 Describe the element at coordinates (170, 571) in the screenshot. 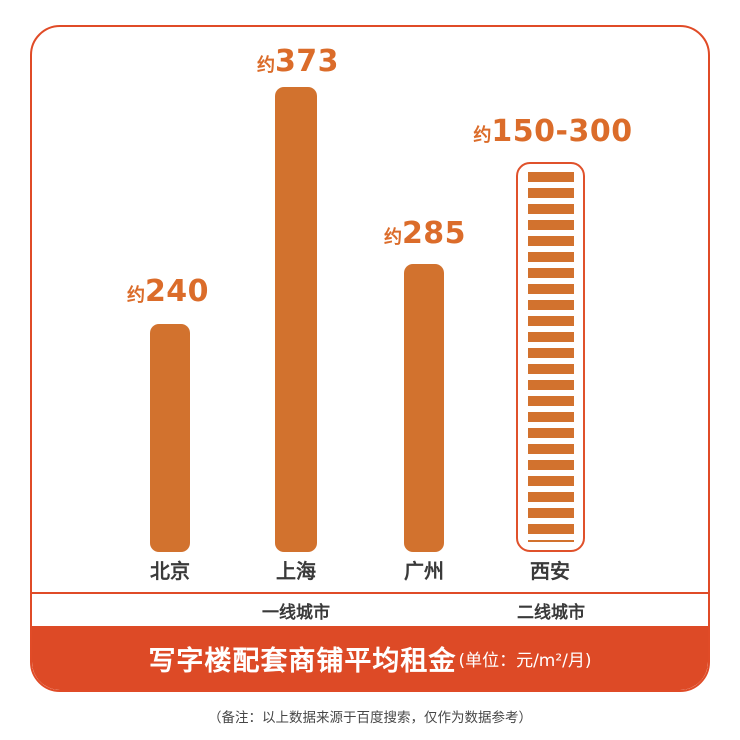

I see `city-label-beijing: 北京` at that location.